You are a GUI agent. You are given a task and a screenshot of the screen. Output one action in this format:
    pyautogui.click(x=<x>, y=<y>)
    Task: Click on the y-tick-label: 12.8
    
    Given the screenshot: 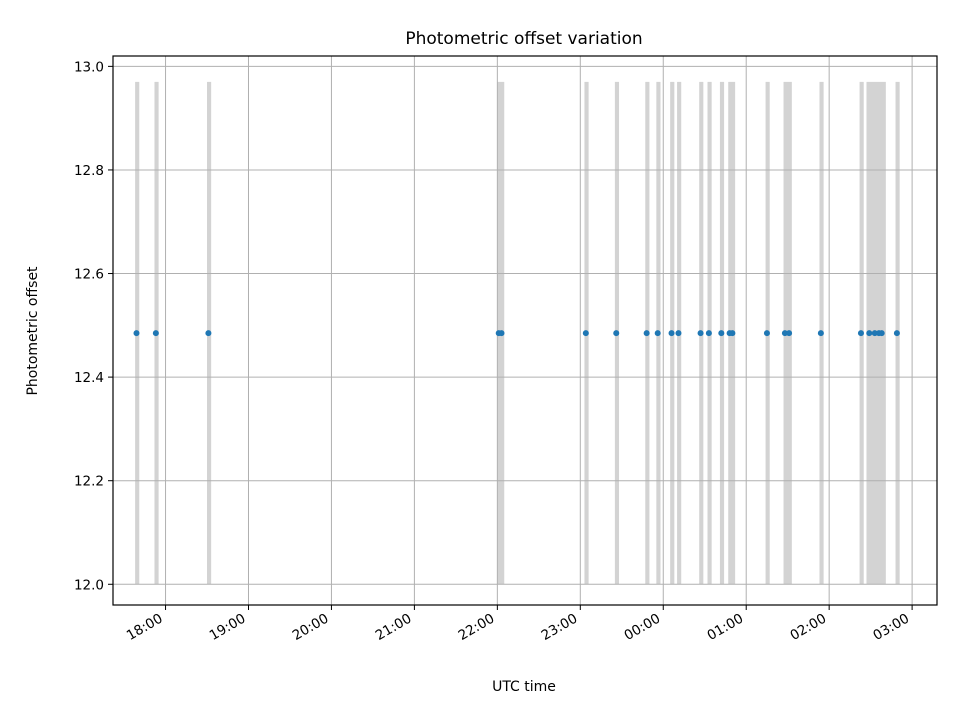 What is the action you would take?
    pyautogui.click(x=89, y=171)
    